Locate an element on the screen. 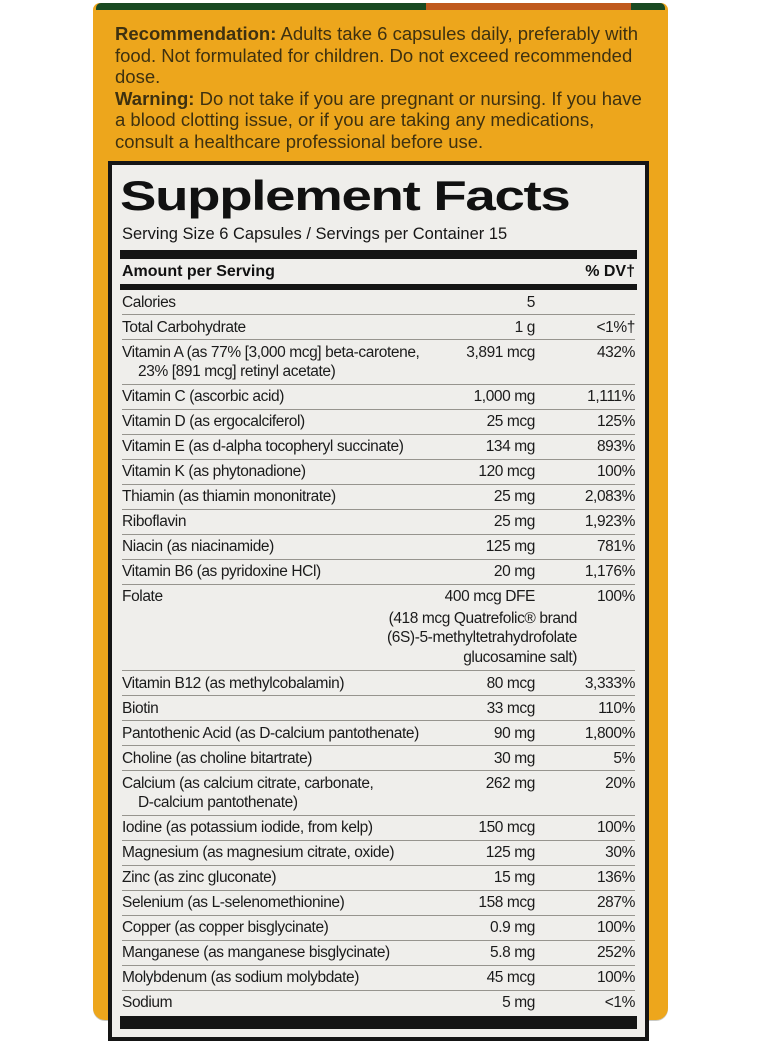 This screenshot has height=1041, width=767. nutrient-name: Thiamin (as thiamin mononitrate) is located at coordinates (229, 496).